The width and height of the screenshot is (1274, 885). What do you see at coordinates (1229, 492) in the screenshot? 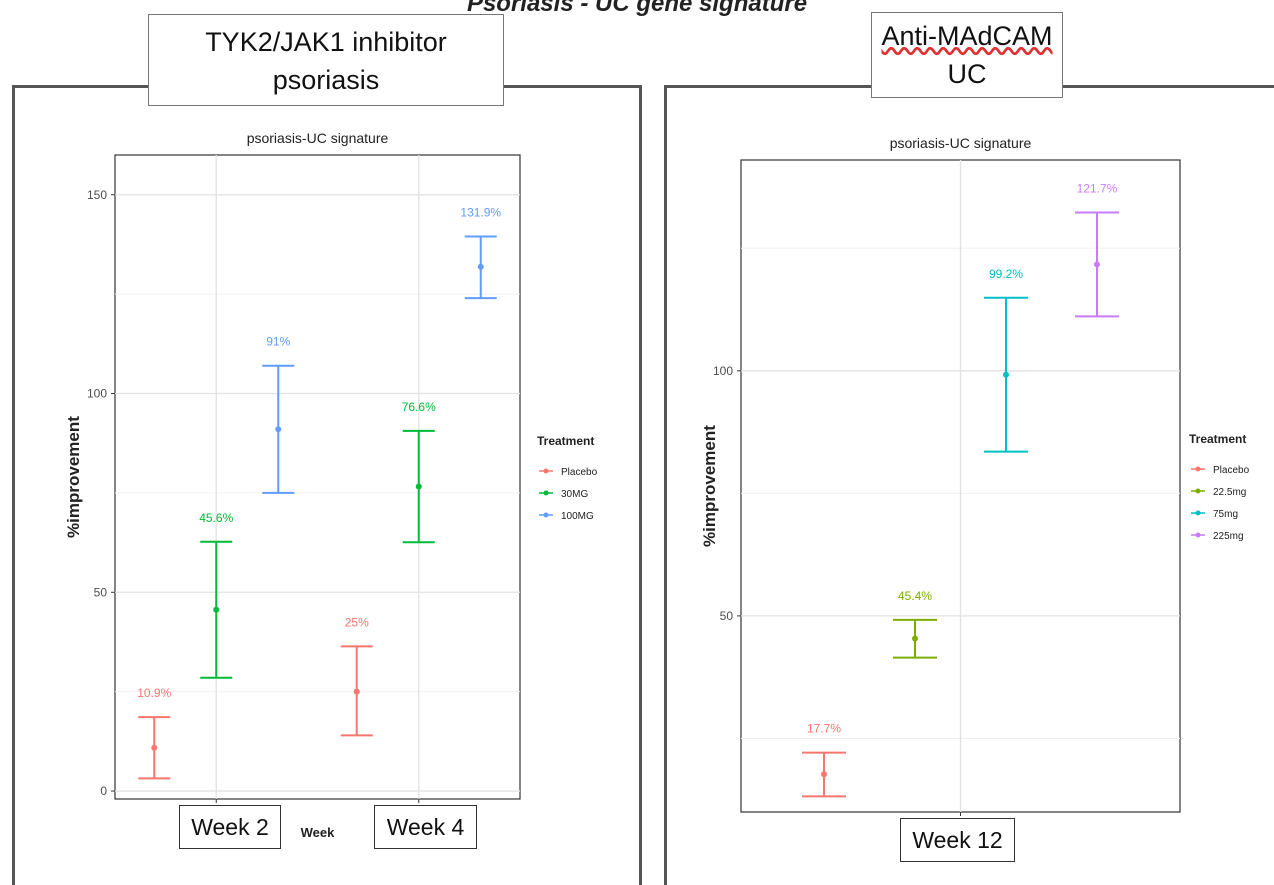
I see `legend-label: 22.5mg` at bounding box center [1229, 492].